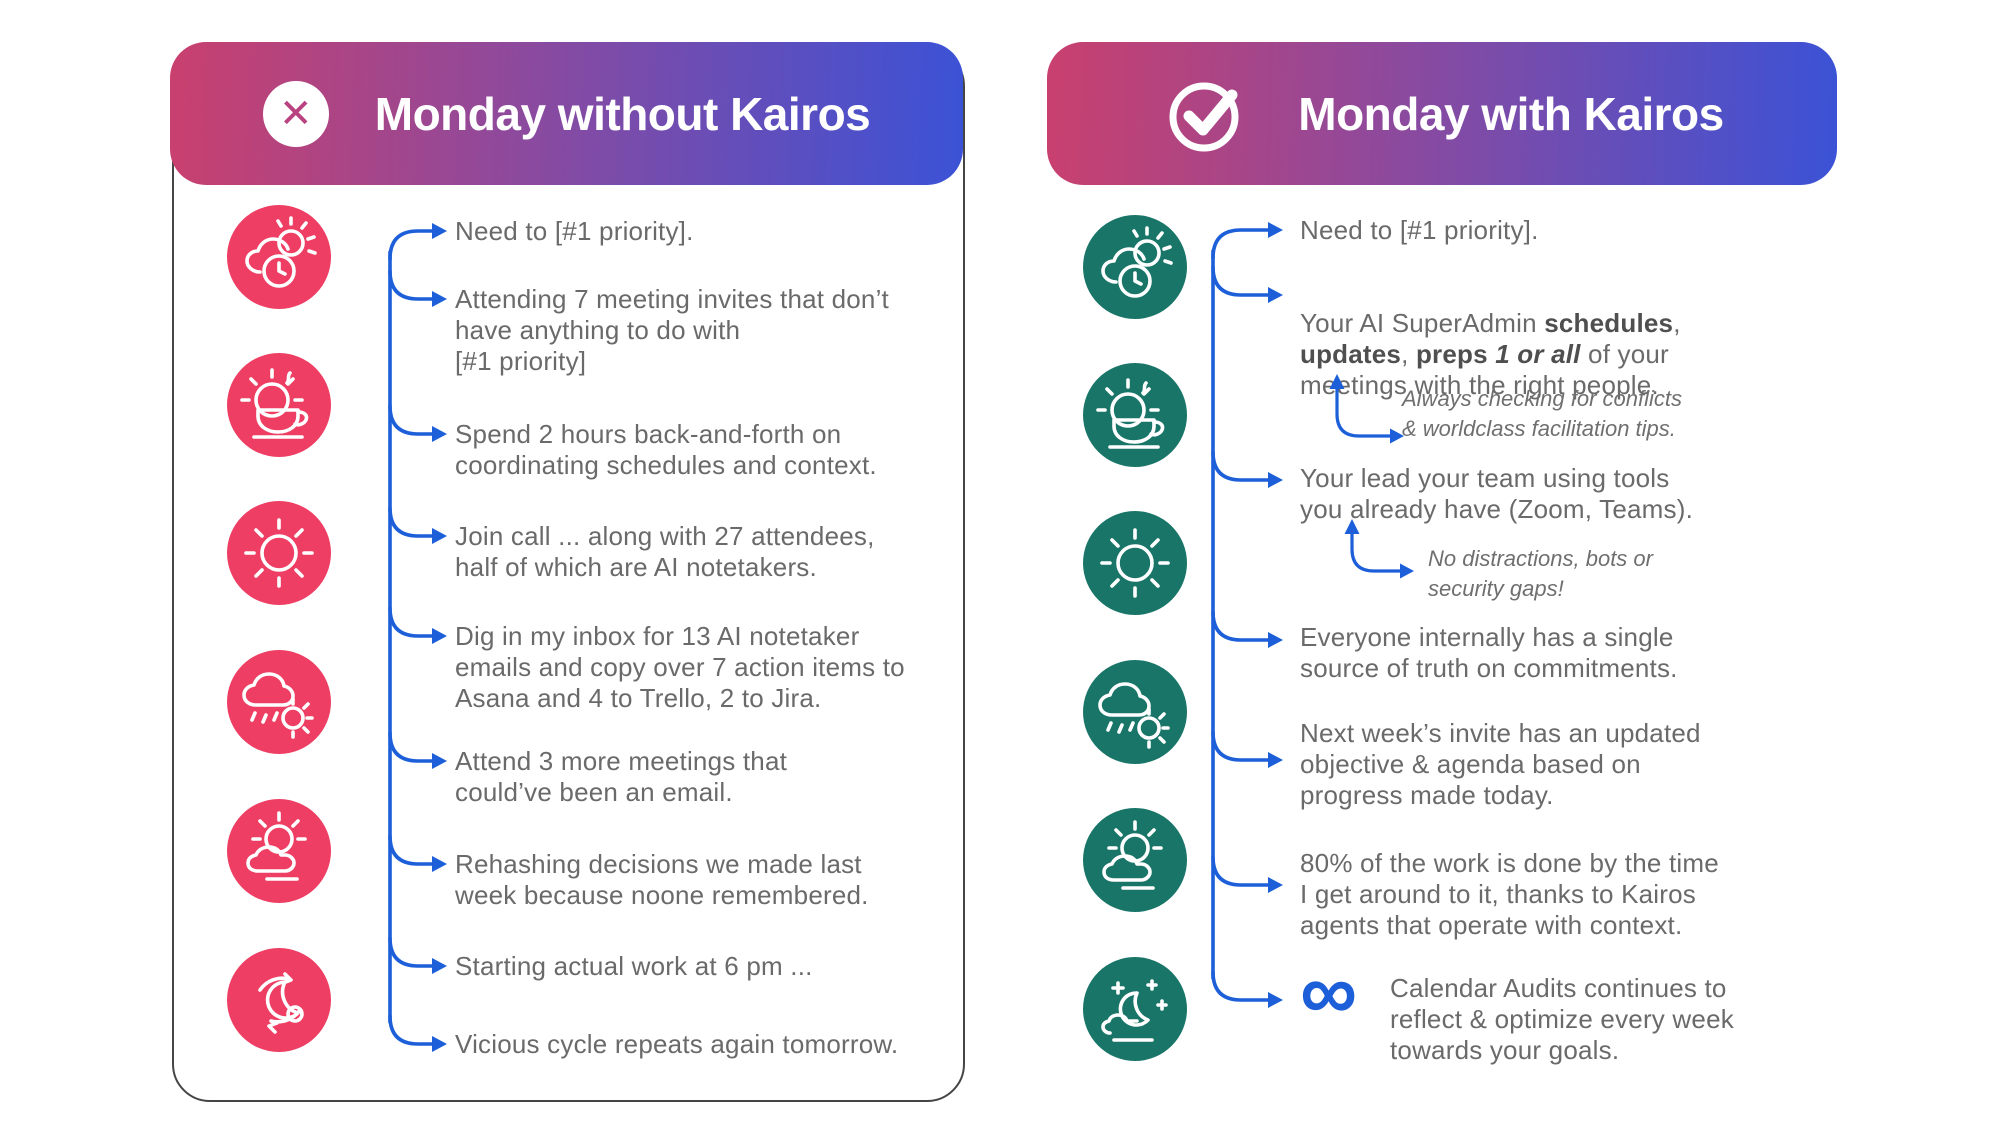  What do you see at coordinates (1422, 323) in the screenshot?
I see `right-item-2-part: Your AI SuperAdmin` at bounding box center [1422, 323].